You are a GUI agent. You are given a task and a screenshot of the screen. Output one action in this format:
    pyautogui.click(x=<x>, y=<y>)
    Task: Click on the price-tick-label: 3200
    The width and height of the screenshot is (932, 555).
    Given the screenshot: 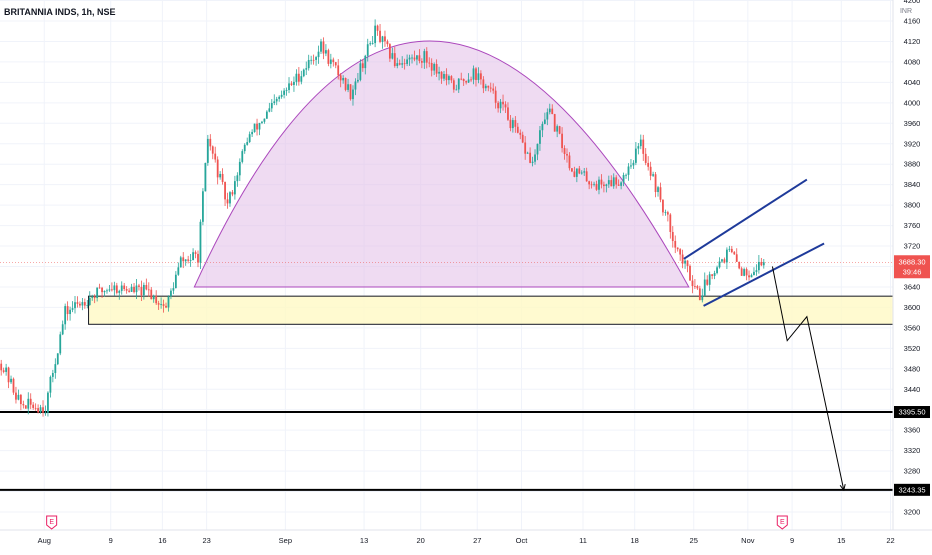 What is the action you would take?
    pyautogui.click(x=912, y=512)
    